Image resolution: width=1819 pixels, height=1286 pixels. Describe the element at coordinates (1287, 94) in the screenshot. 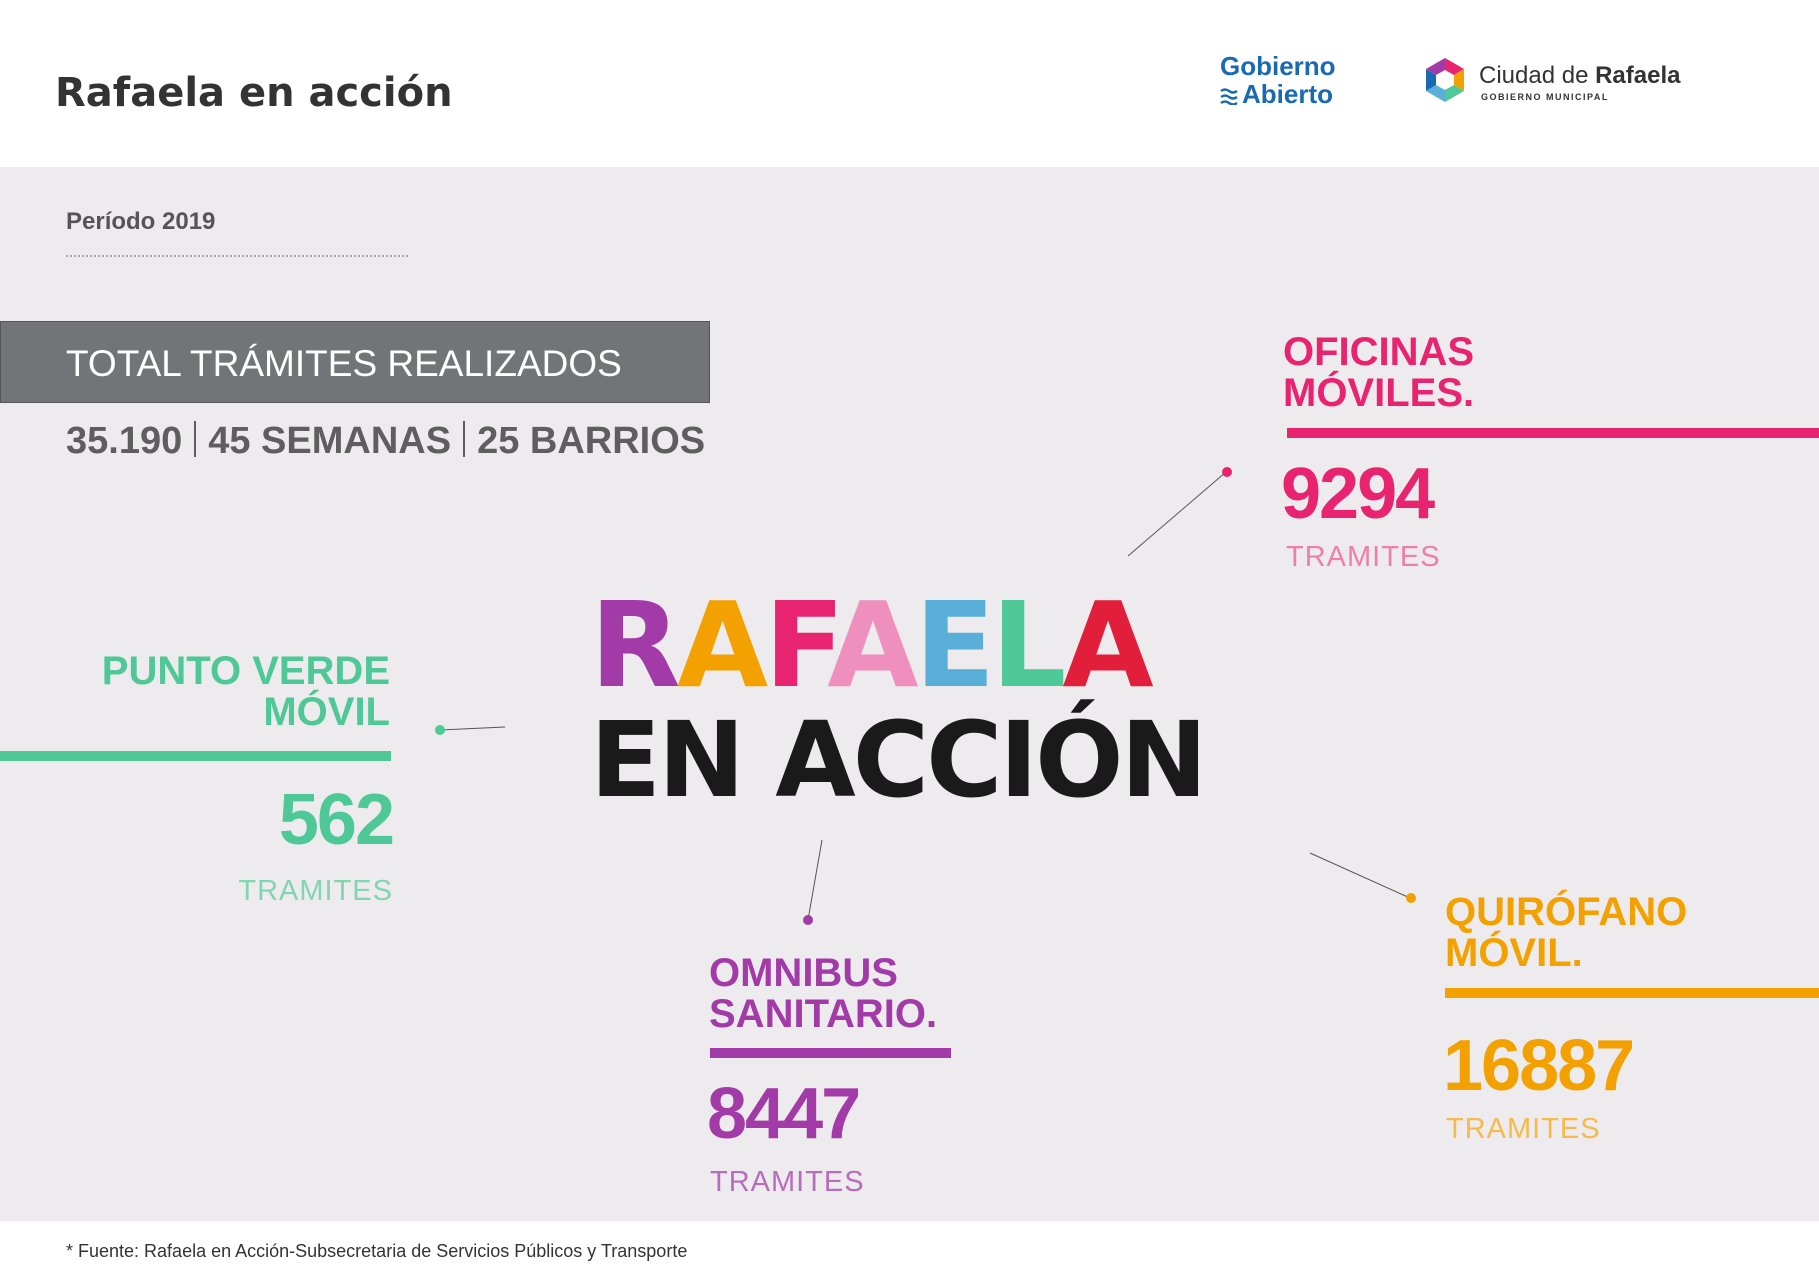

I see `logo-text-abierto: Abierto` at that location.